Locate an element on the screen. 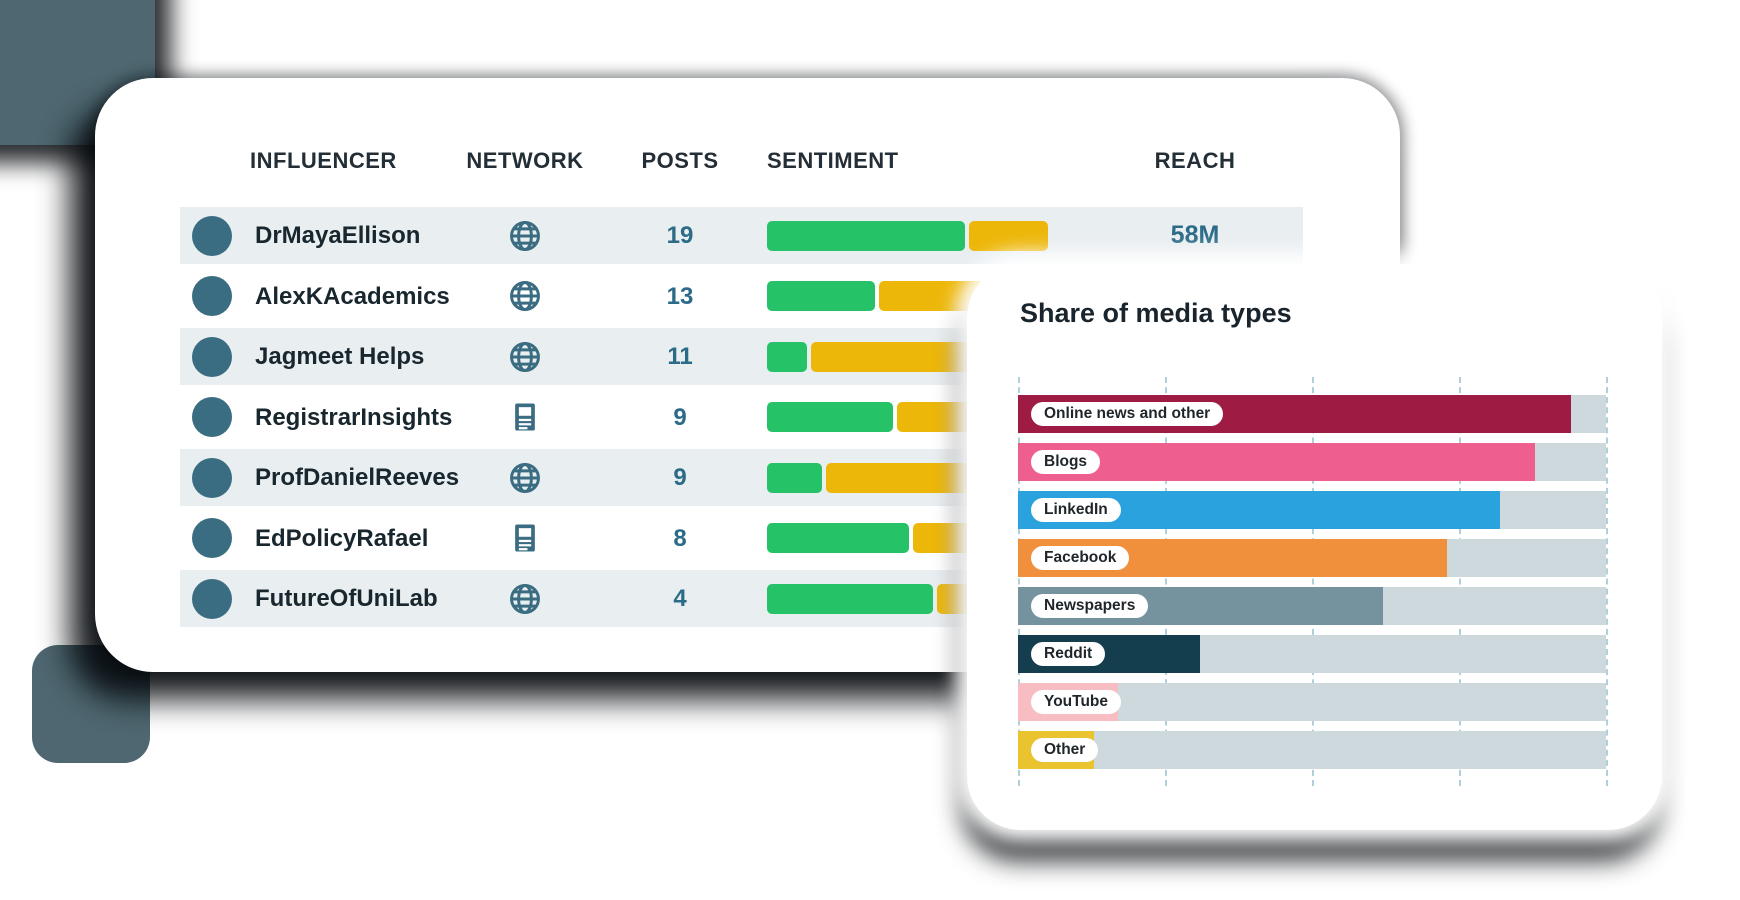 This screenshot has height=900, width=1740. bar-linkedin: LinkedIn is located at coordinates (1259, 510).